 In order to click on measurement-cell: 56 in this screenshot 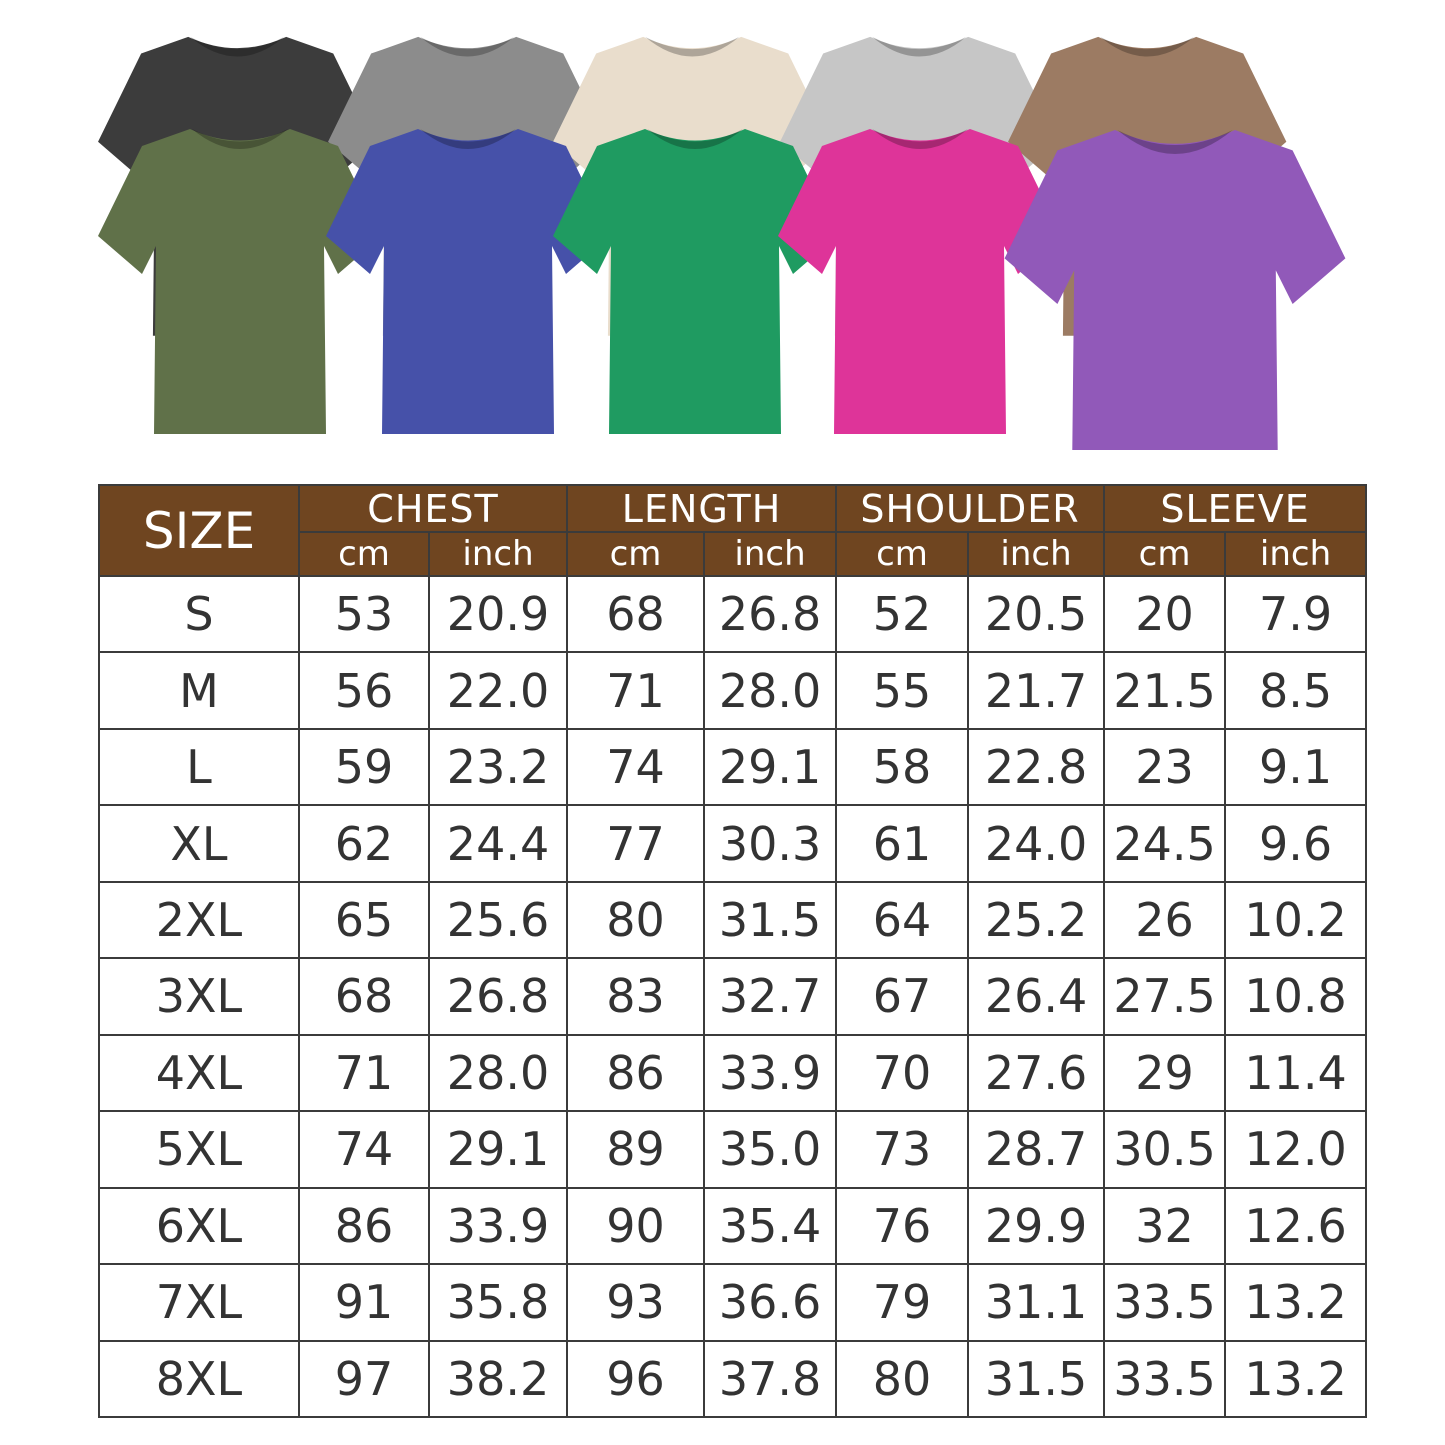, I will do `click(364, 690)`.